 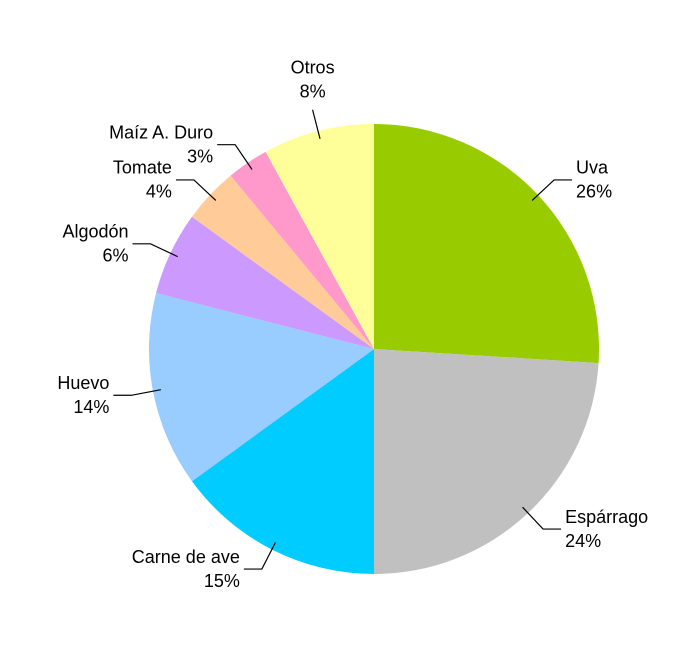 I want to click on slice-label: Uva, so click(x=592, y=168).